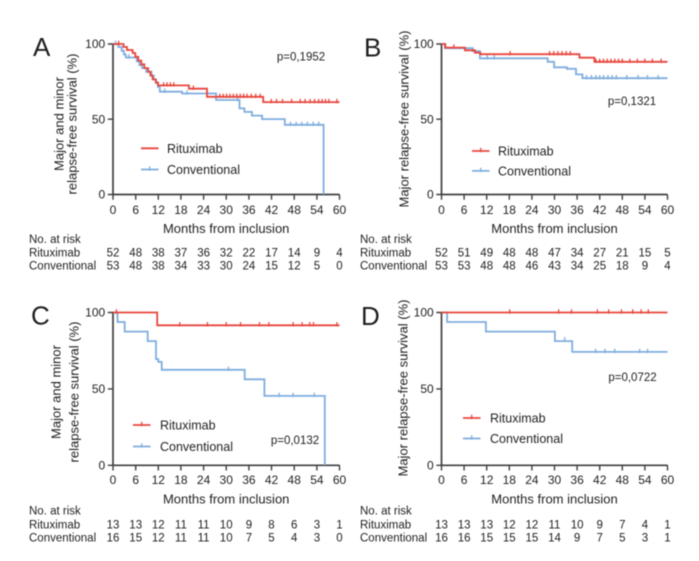 This screenshot has height=561, width=699. Describe the element at coordinates (317, 480) in the screenshot. I see `svg-text: 54` at that location.